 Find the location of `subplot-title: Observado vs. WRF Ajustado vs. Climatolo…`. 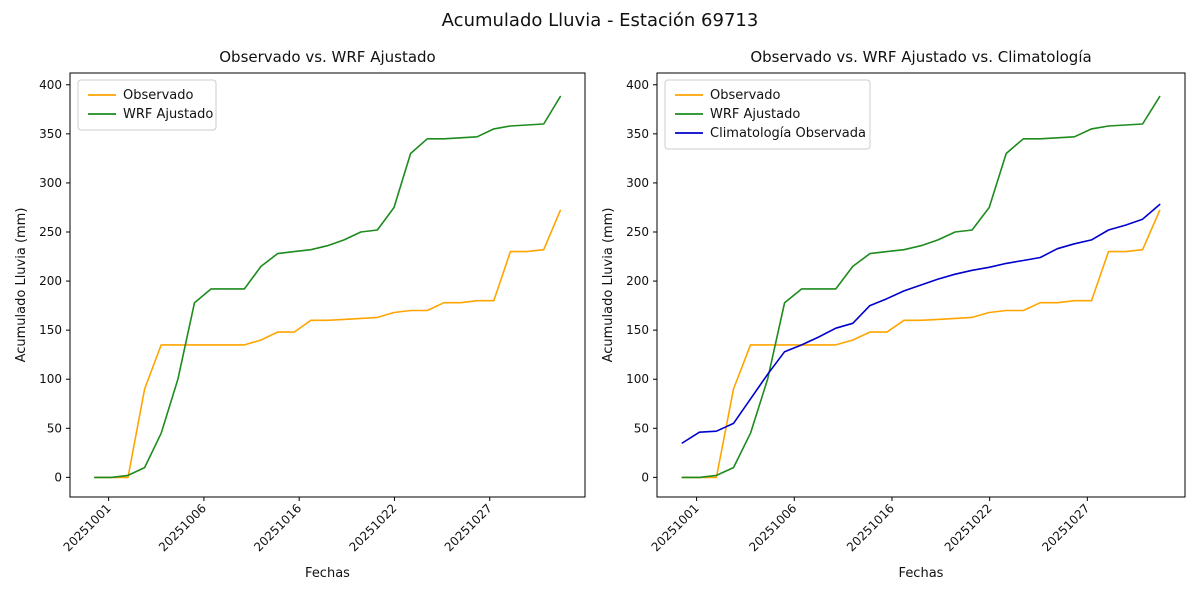

subplot-title: Observado vs. WRF Ajustado vs. Climatolo… is located at coordinates (920, 57).